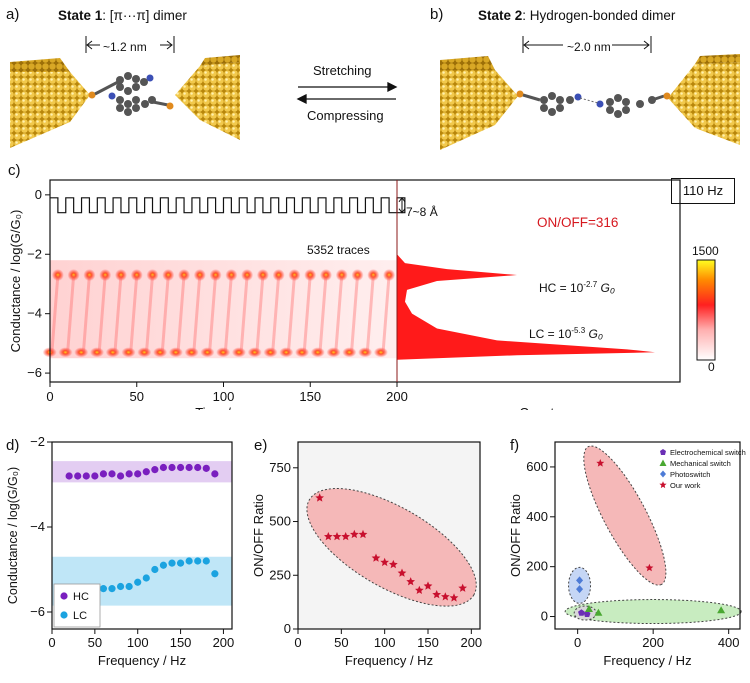 Image resolution: width=750 pixels, height=683 pixels. Describe the element at coordinates (577, 287) in the screenshot. I see `hc-level-label: HC = 10-2.7 G₀` at that location.